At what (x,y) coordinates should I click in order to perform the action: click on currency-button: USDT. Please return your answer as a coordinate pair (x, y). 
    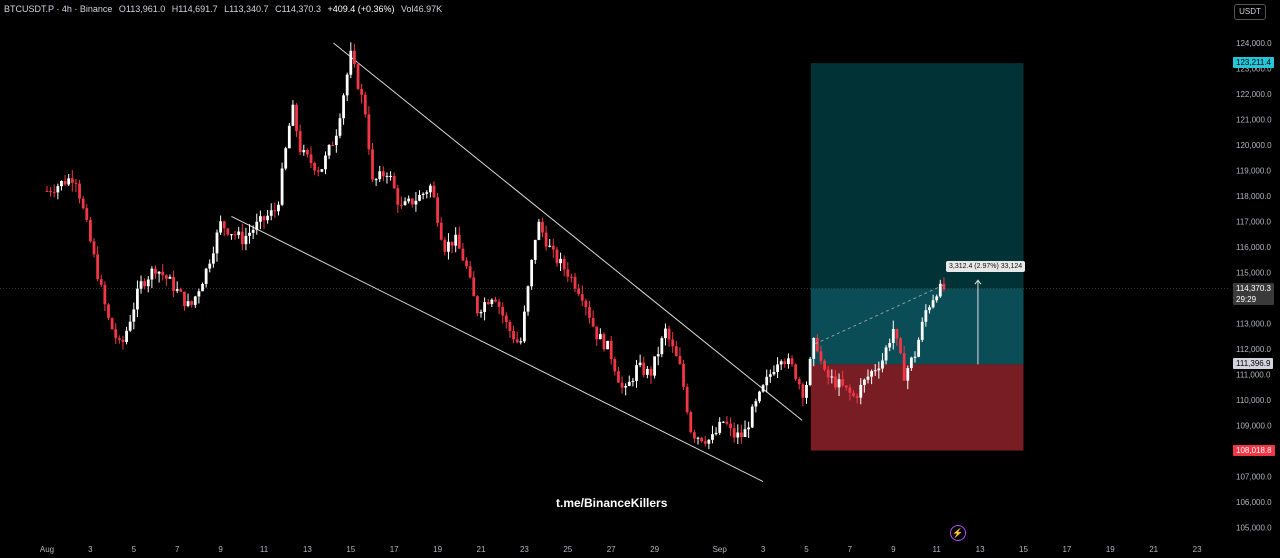
    Looking at the image, I should click on (1250, 12).